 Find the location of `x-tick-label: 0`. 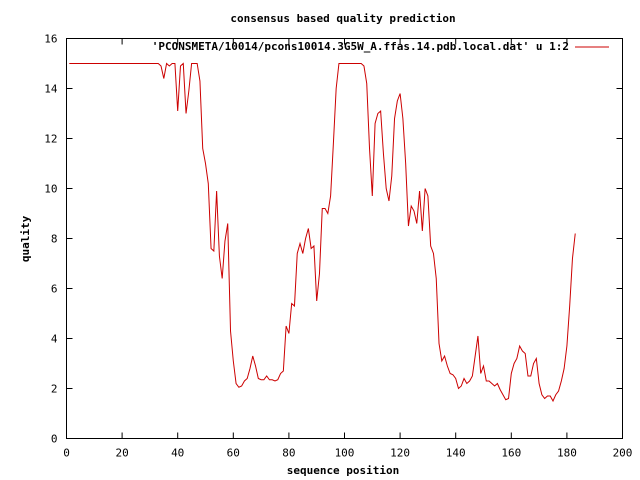

x-tick-label: 0 is located at coordinates (66, 453).